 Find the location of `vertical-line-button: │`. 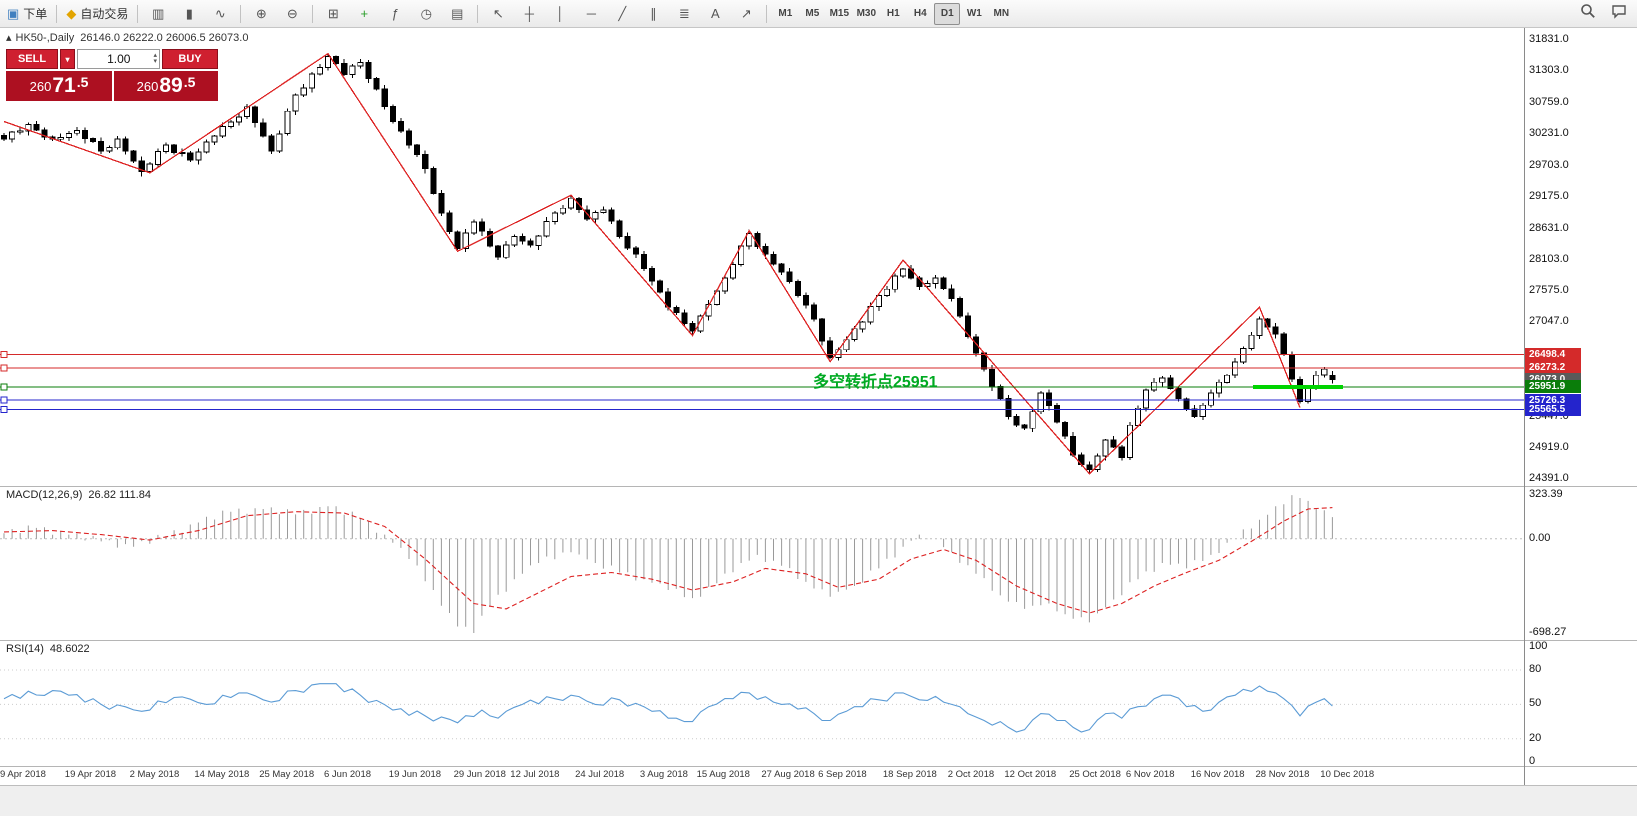

vertical-line-button: │ is located at coordinates (560, 14).